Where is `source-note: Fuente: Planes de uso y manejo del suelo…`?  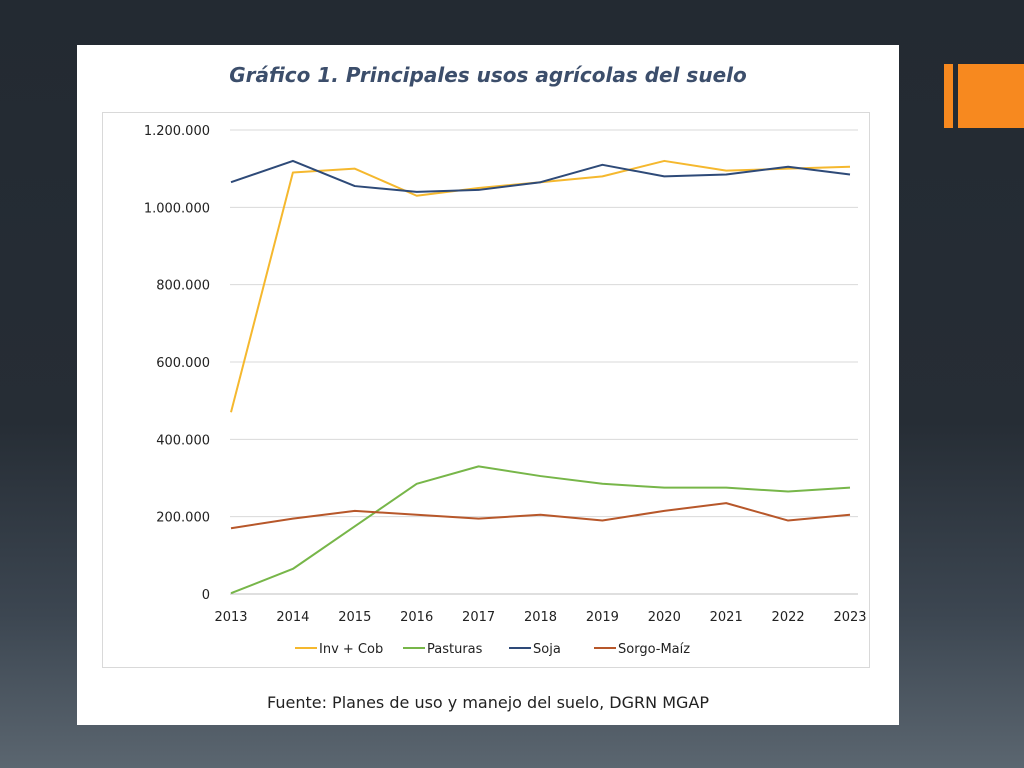
source-note: Fuente: Planes de uso y manejo del suelo… is located at coordinates (488, 702).